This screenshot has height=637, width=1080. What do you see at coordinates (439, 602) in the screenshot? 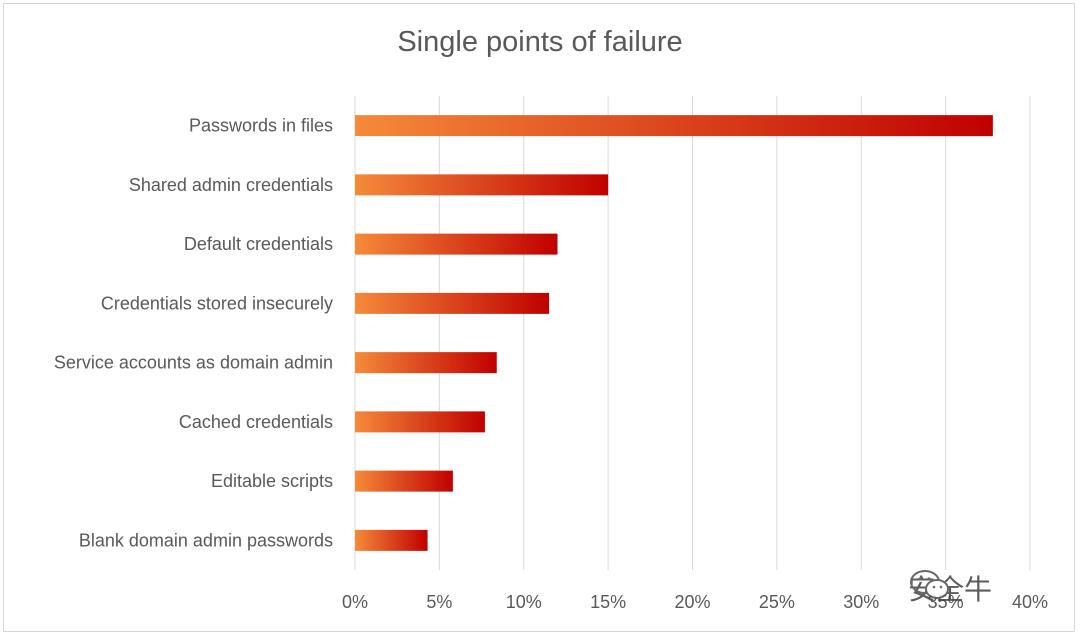
I see `x-tick-label: 5%` at bounding box center [439, 602].